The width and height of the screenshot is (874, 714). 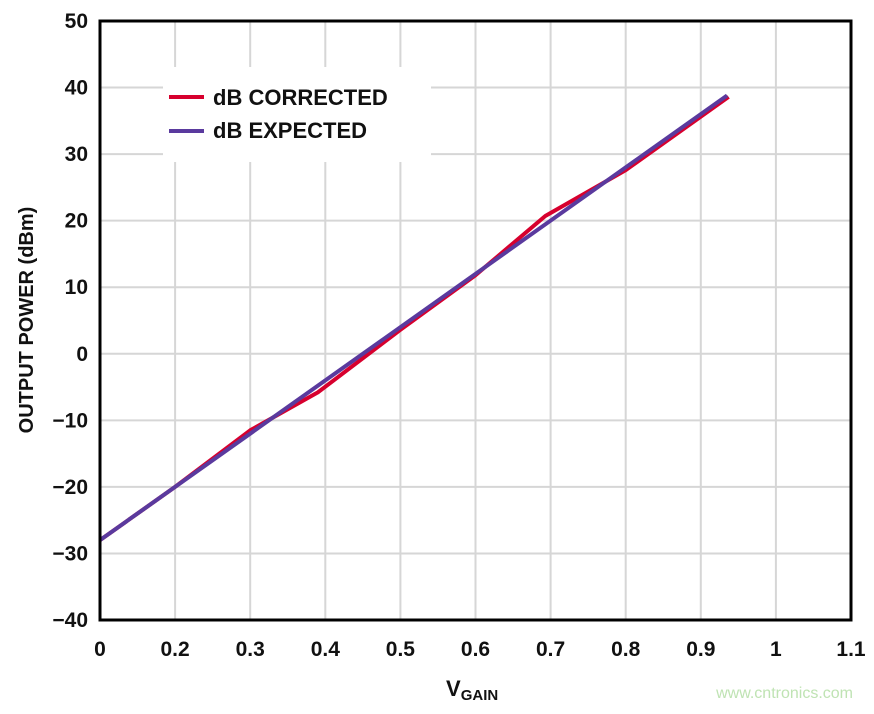 What do you see at coordinates (453, 688) in the screenshot?
I see `x-axis-label-main: V` at bounding box center [453, 688].